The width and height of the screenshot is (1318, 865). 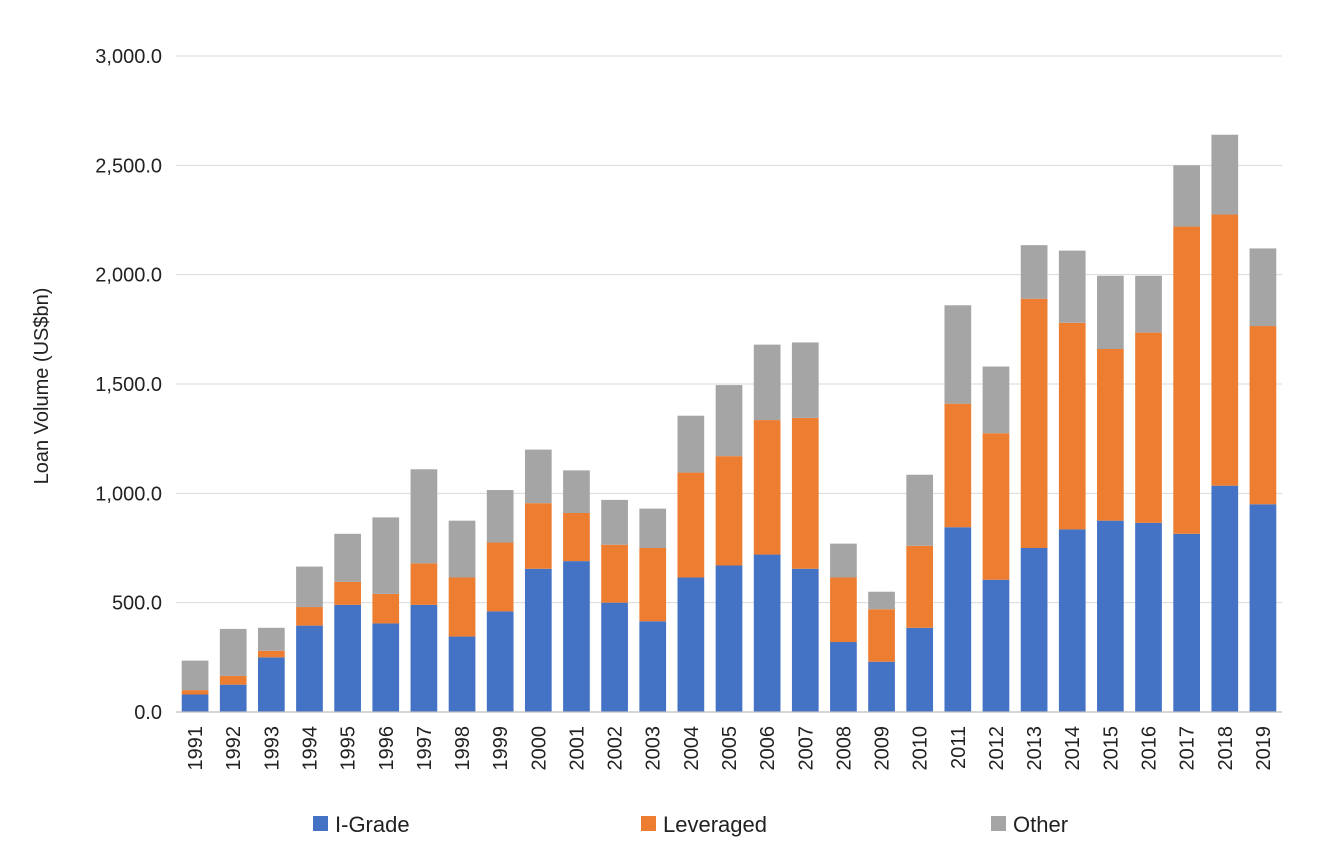 What do you see at coordinates (1187, 622) in the screenshot?
I see `bar-segment-i-grade-2017` at bounding box center [1187, 622].